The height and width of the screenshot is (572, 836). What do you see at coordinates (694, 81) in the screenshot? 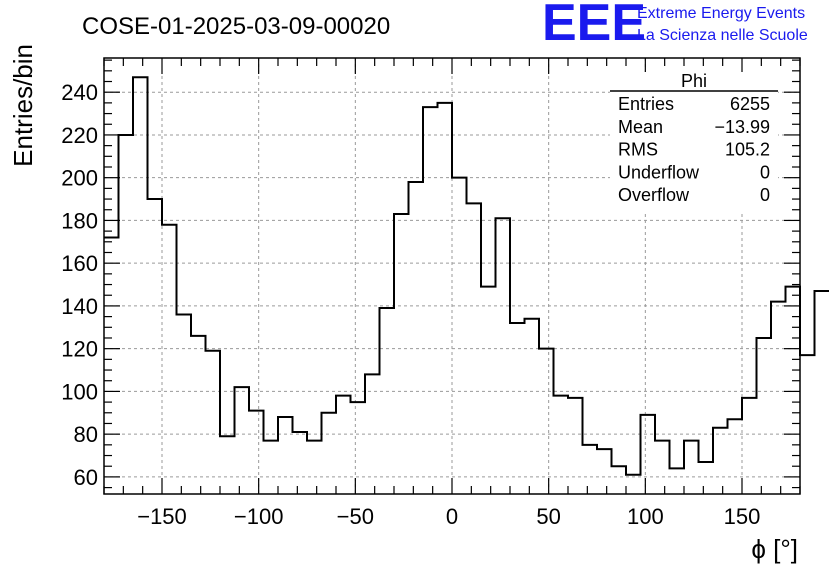
I see `stats-title: Phi` at bounding box center [694, 81].